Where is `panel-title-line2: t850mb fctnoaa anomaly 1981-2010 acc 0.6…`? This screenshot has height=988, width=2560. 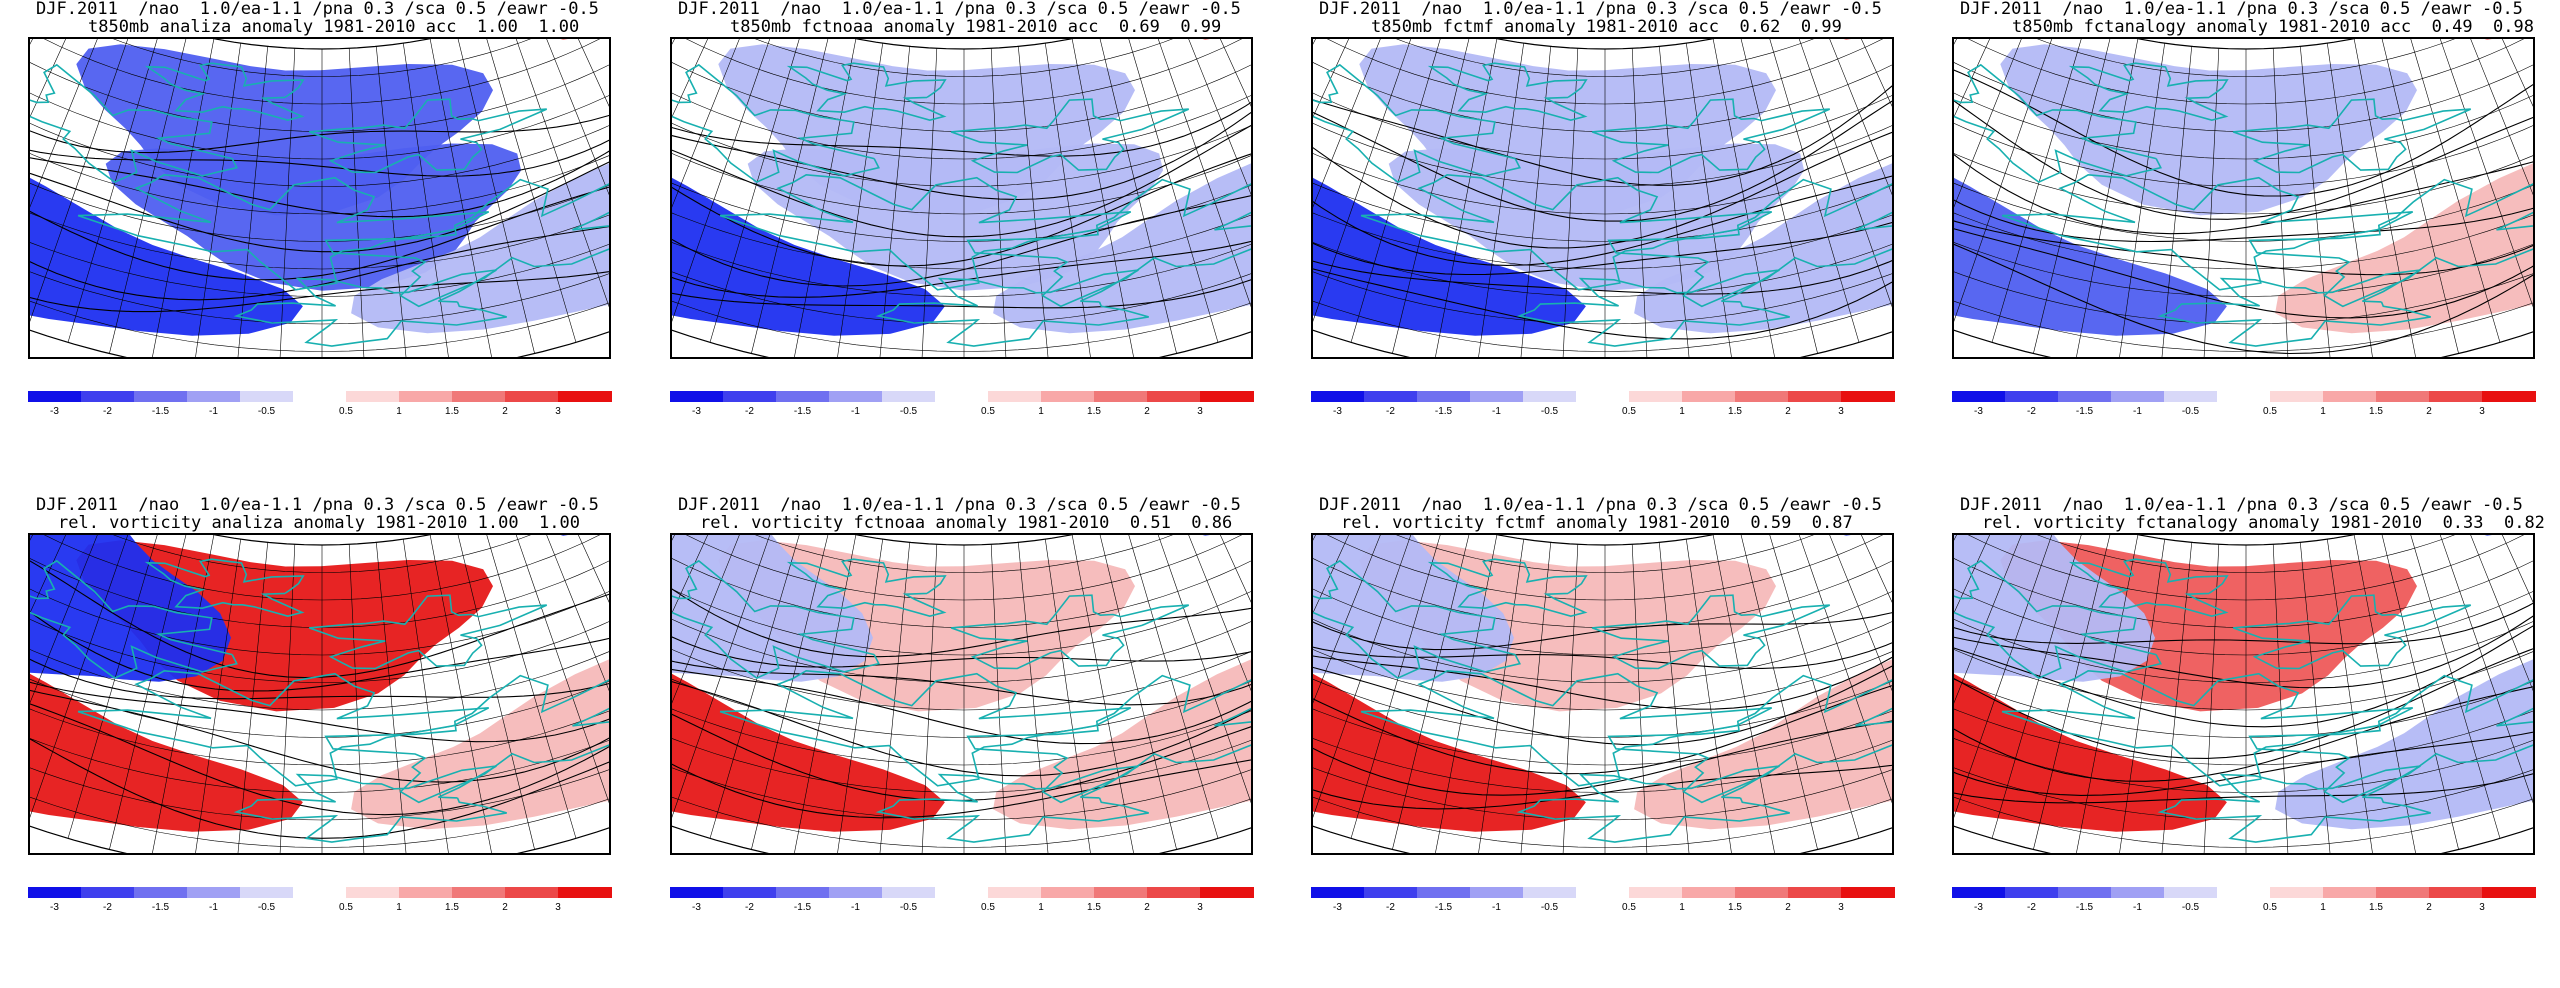
panel-title-line2: t850mb fctnoaa anomaly 1981-2010 acc 0.6… is located at coordinates (976, 27).